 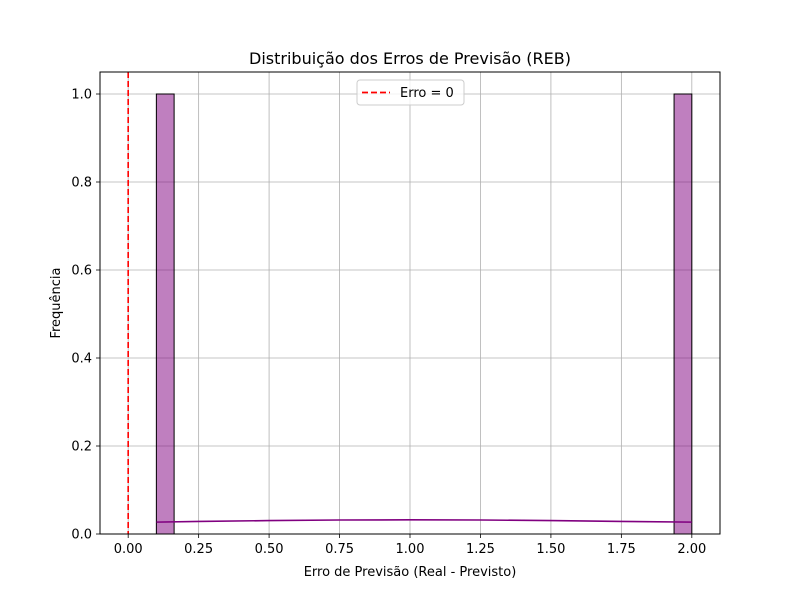 What do you see at coordinates (427, 93) in the screenshot?
I see `legend-label: Erro = 0` at bounding box center [427, 93].